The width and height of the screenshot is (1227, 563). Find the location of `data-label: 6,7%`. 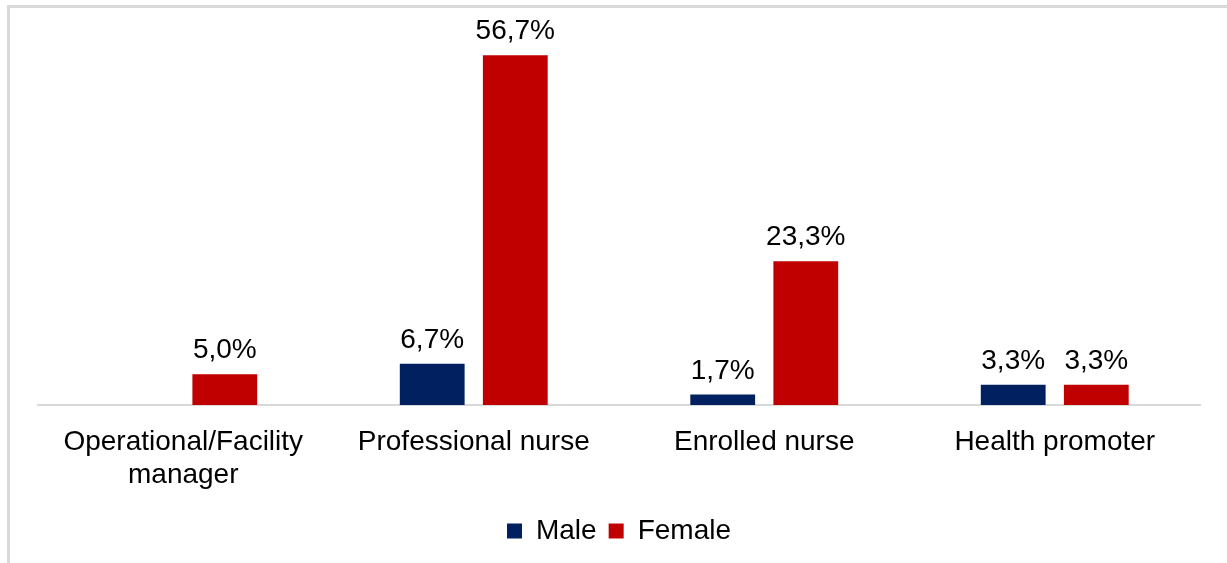

data-label: 6,7% is located at coordinates (432, 338).